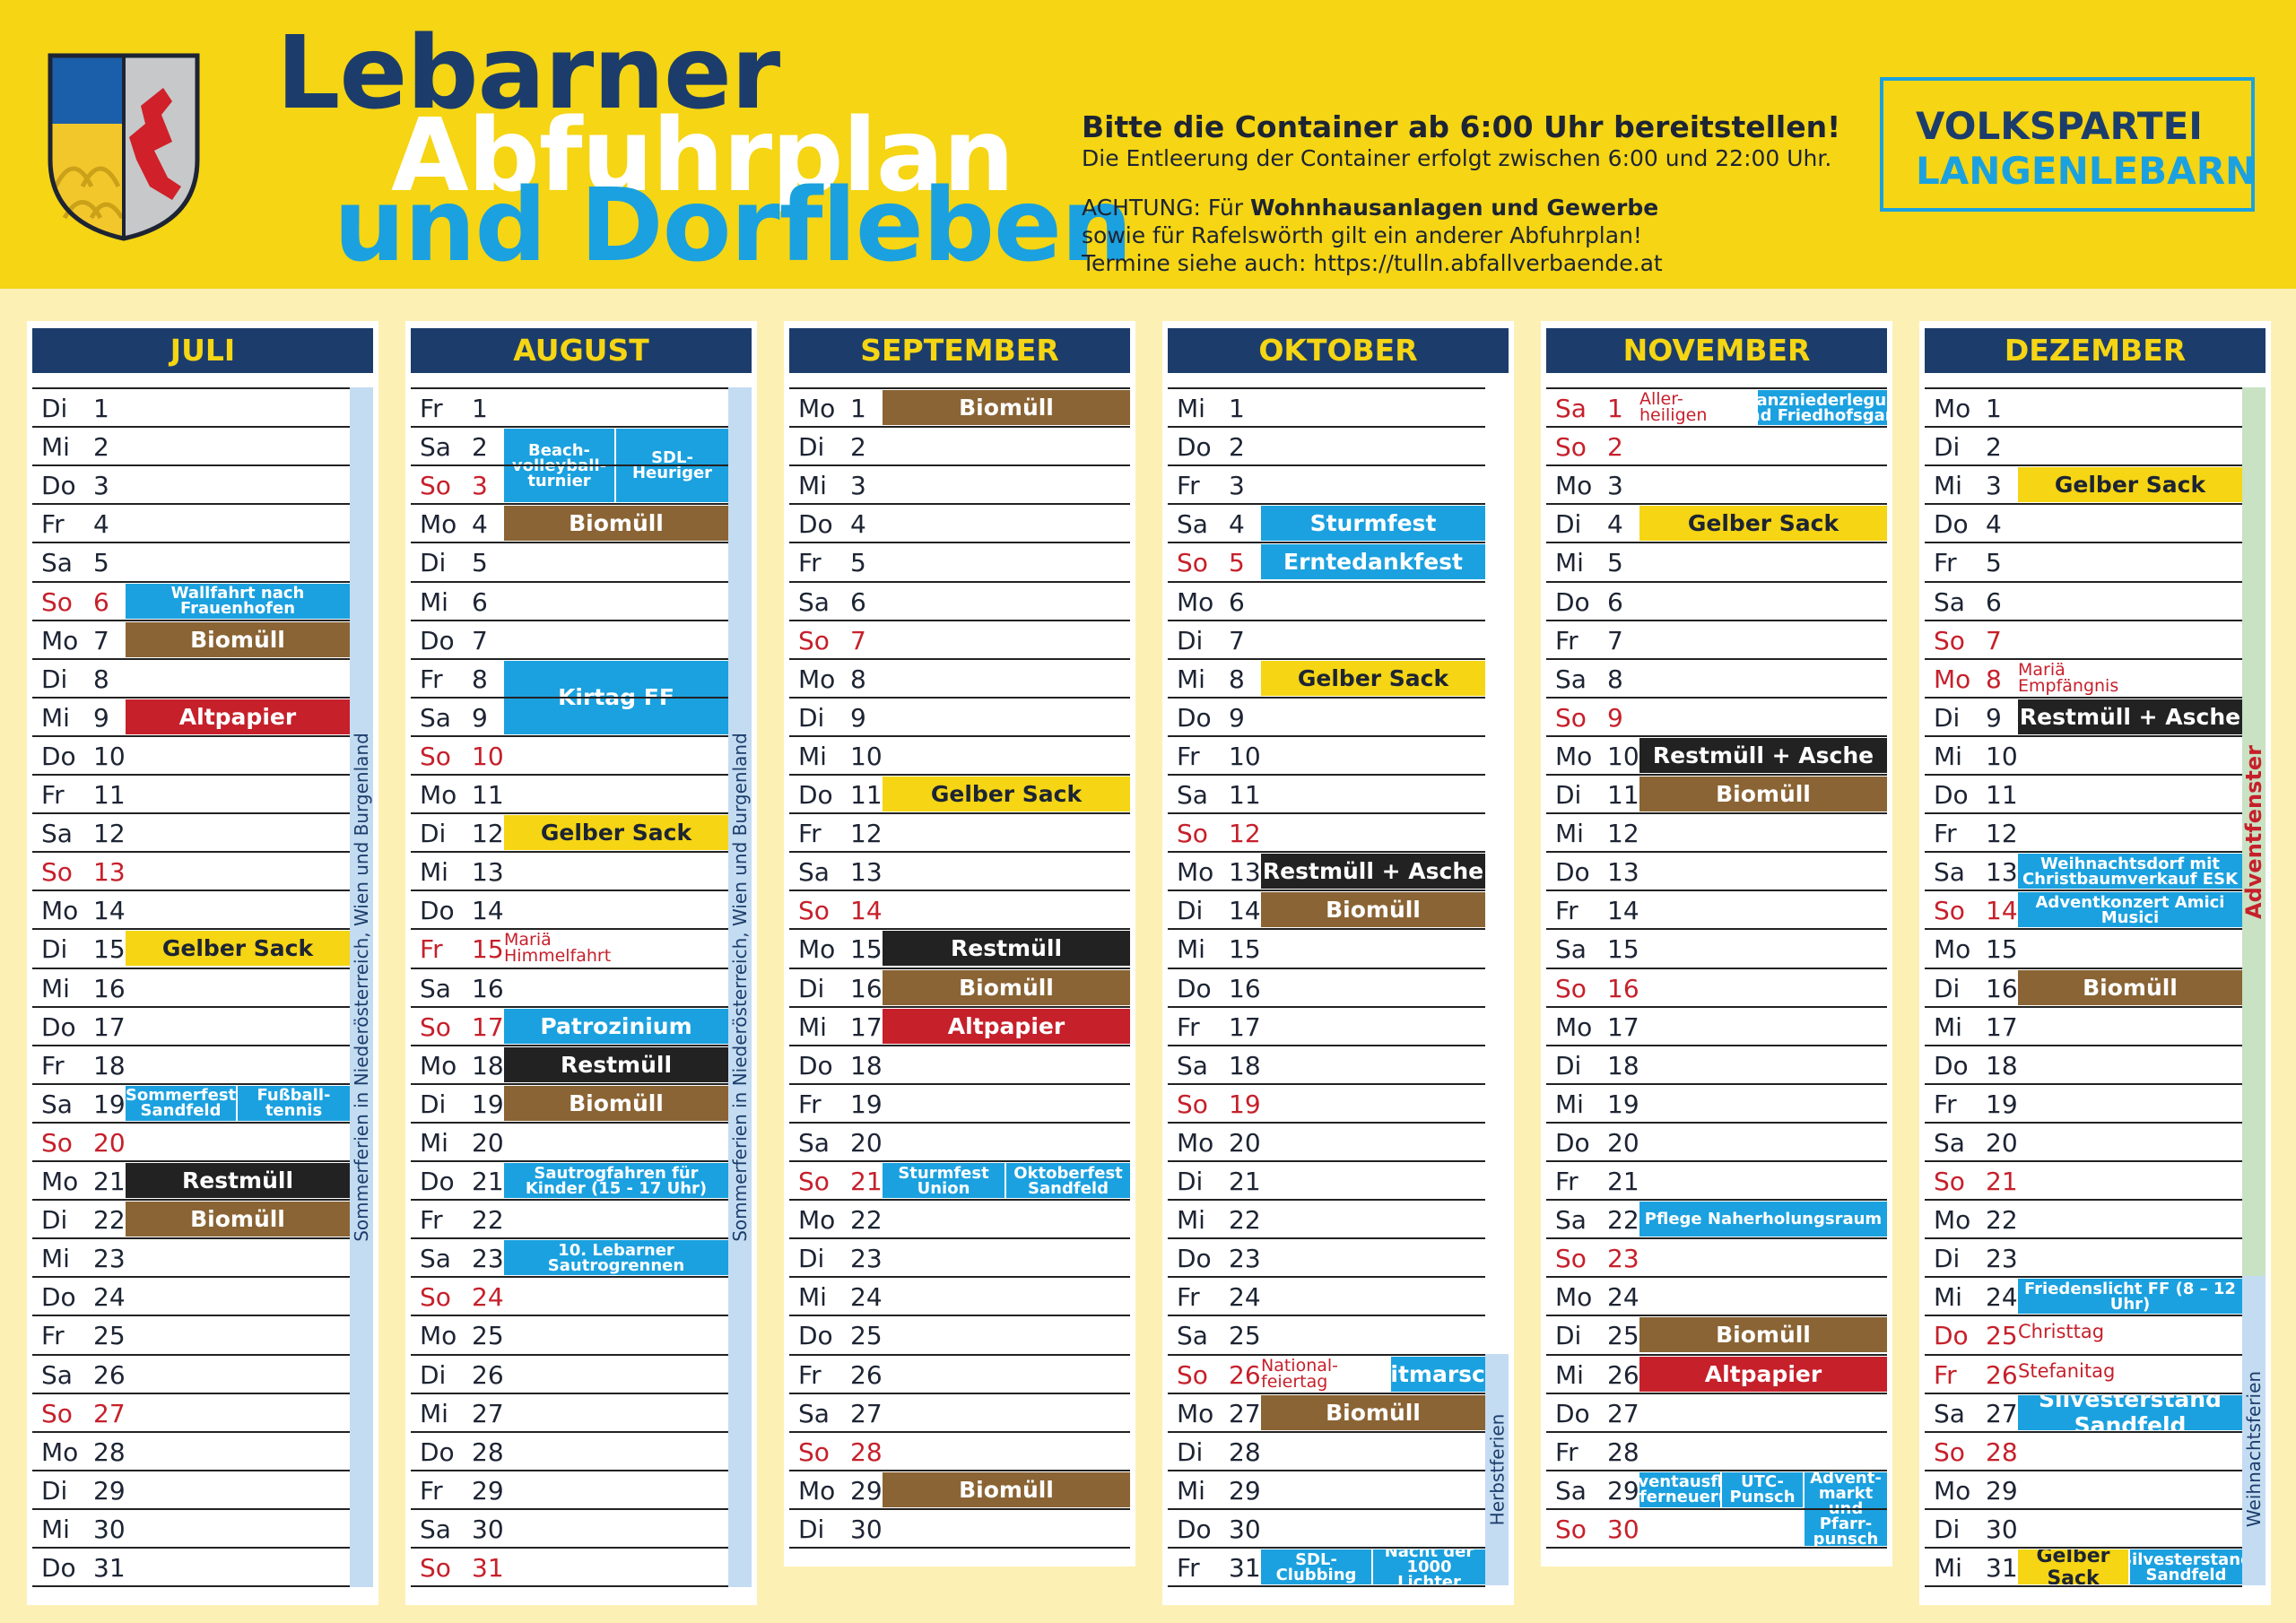 The image size is (2296, 1623). I want to click on day-number: 30, so click(866, 1529).